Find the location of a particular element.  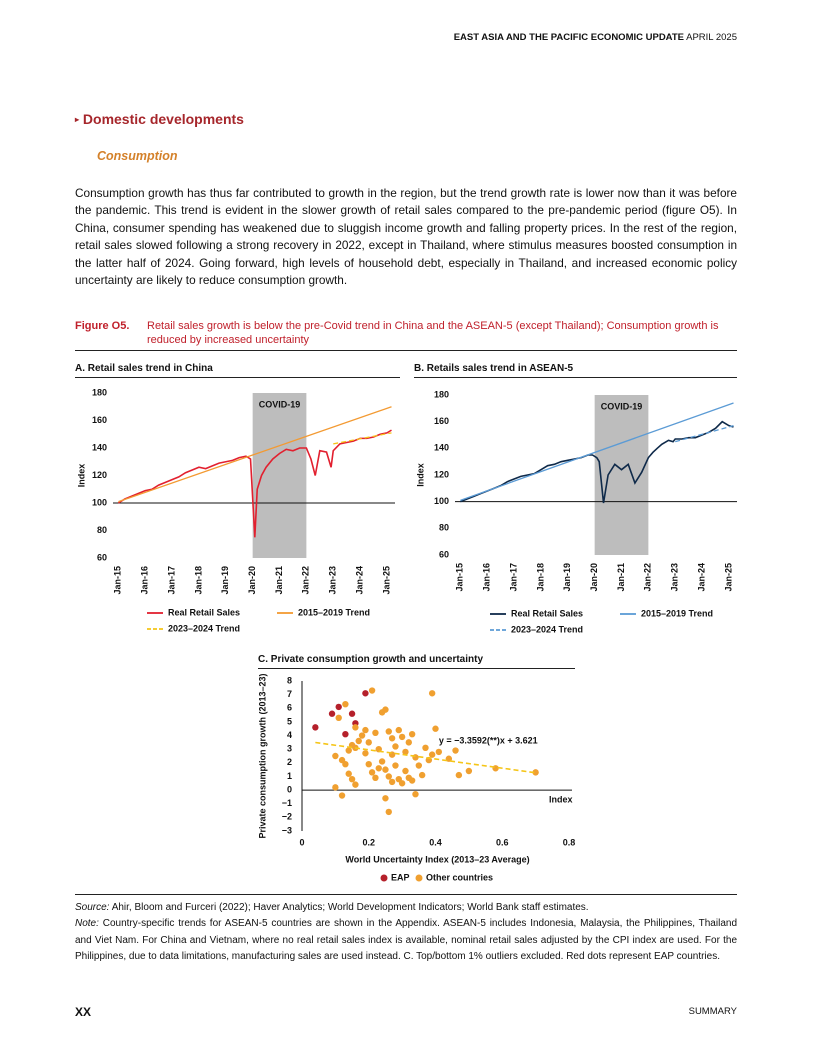

legend-label: 2023–2024 Trend is located at coordinates (547, 629).